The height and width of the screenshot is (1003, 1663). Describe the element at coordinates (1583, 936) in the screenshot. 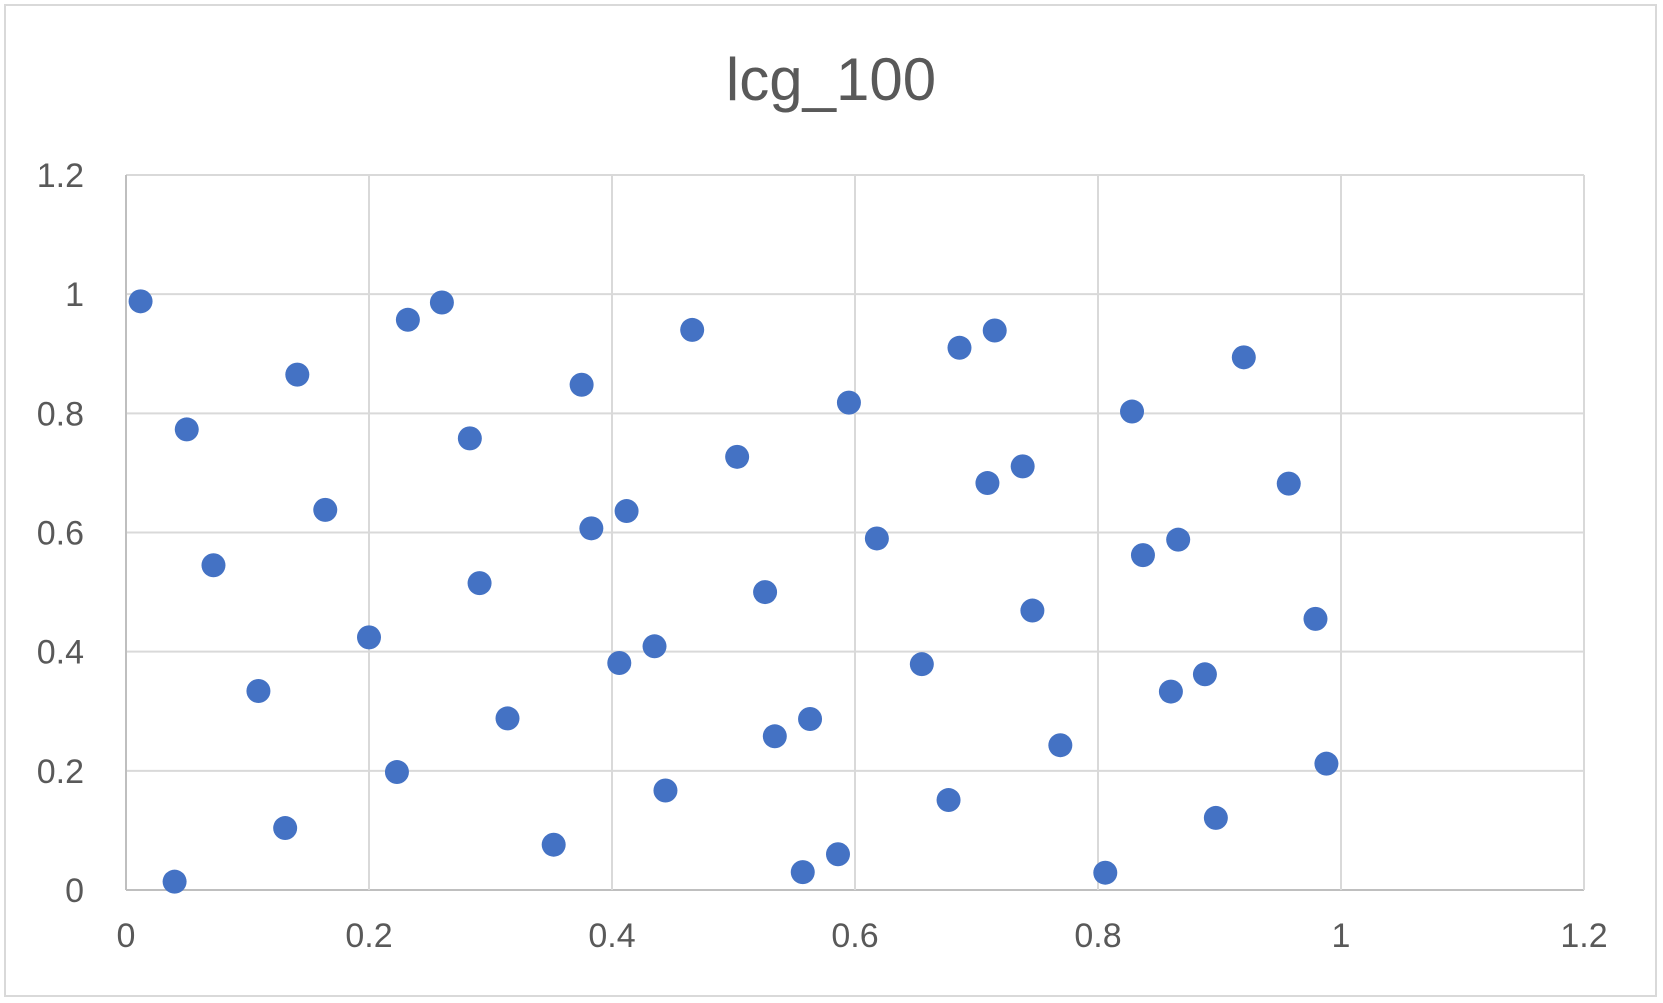

I see `x-tick-label: 1.2` at that location.